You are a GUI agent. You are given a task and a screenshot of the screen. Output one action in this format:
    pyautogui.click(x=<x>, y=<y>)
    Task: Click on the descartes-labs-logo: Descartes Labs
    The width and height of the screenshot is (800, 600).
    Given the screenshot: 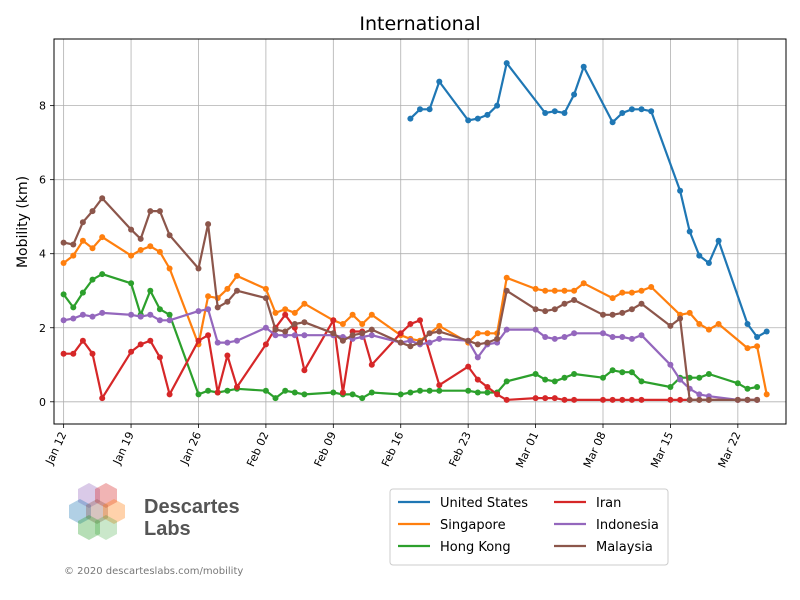 What is the action you would take?
    pyautogui.click(x=154, y=511)
    